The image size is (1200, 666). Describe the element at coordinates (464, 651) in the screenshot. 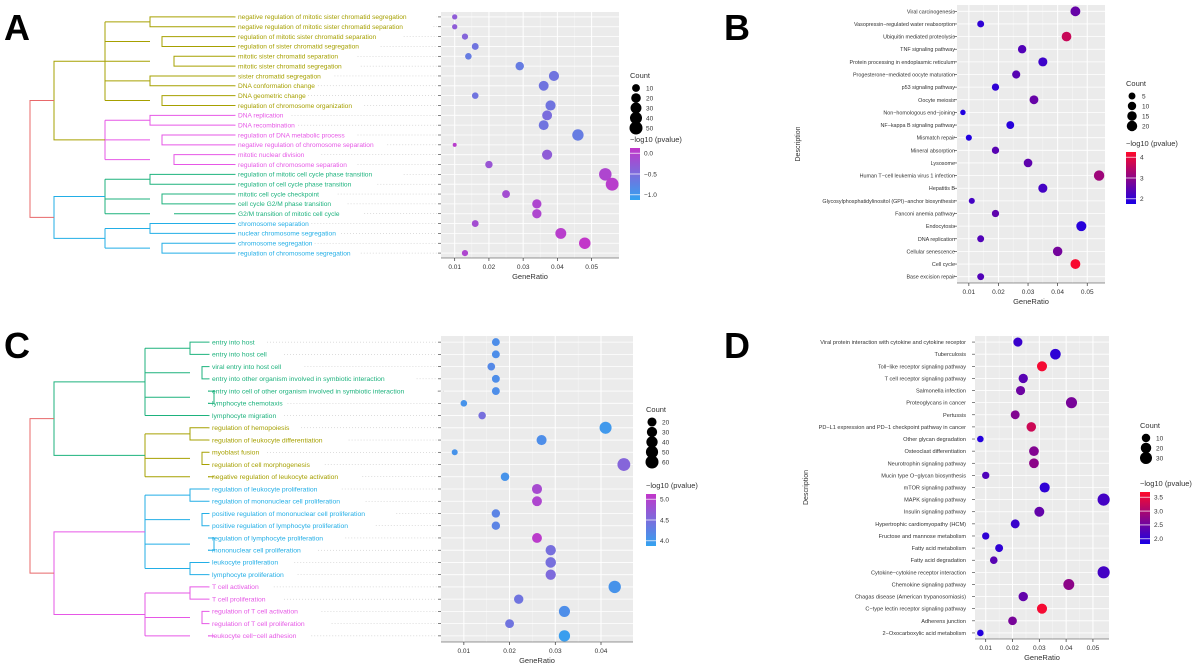

I see `x-tick-label: 0.01` at that location.